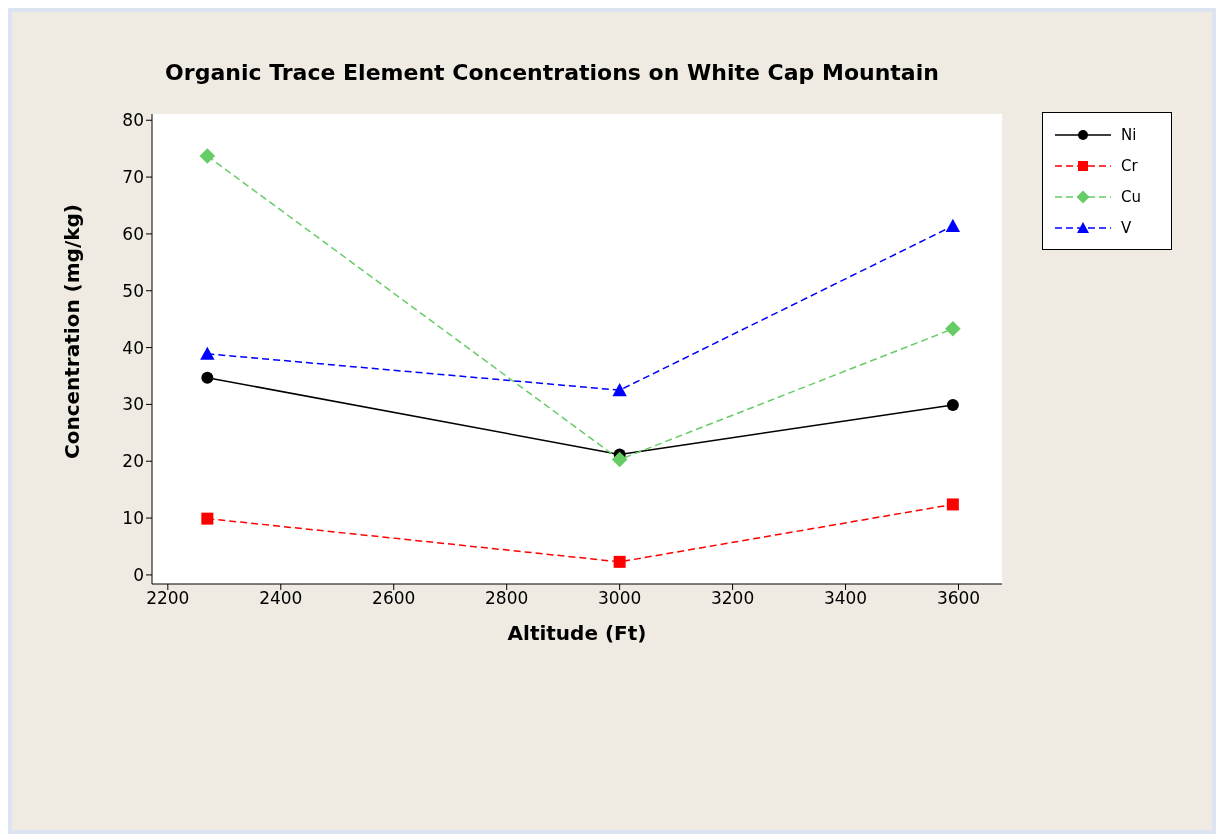 The image size is (1224, 834). I want to click on x-tick-label: 2400, so click(281, 598).